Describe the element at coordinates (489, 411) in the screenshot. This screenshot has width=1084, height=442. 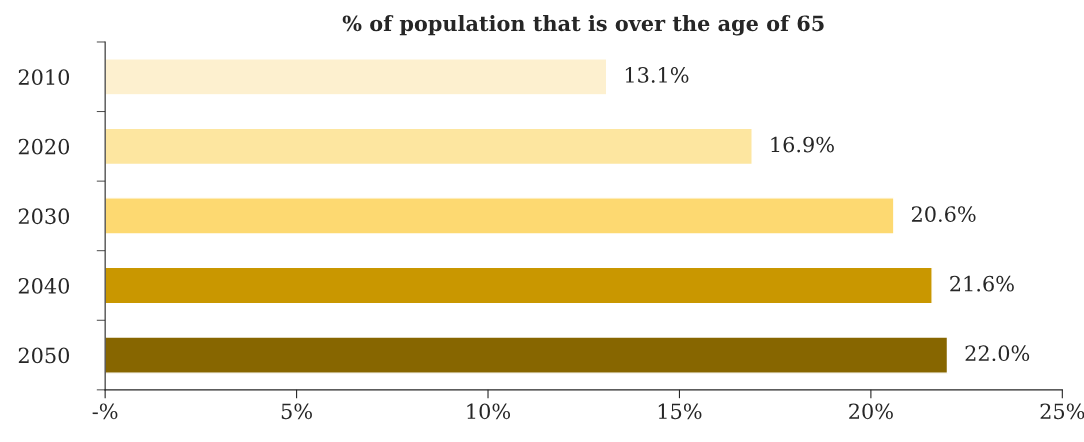
I see `x-tick-label: 10%` at that location.